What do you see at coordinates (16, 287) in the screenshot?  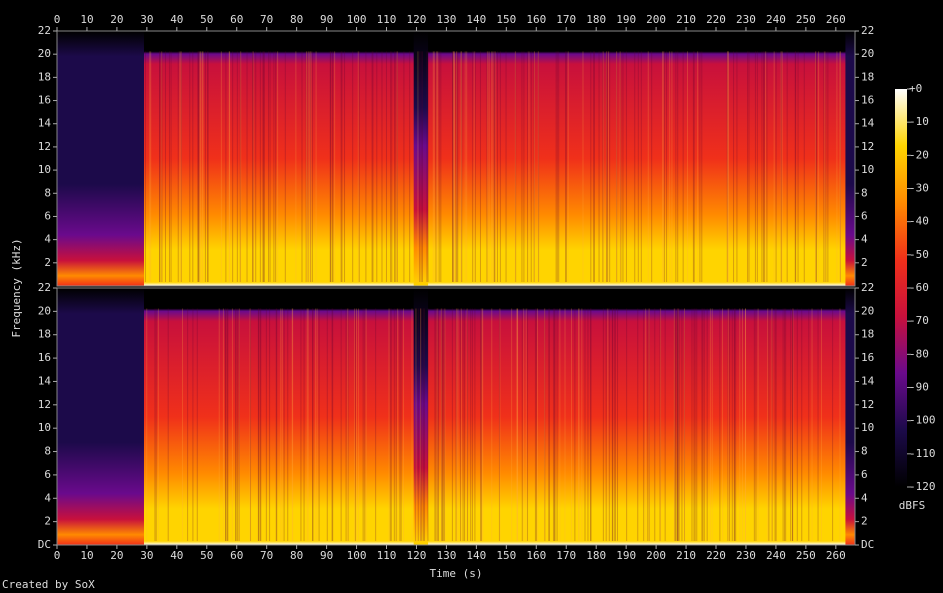 I see `y-axis-label: Frequency (kHz)` at bounding box center [16, 287].